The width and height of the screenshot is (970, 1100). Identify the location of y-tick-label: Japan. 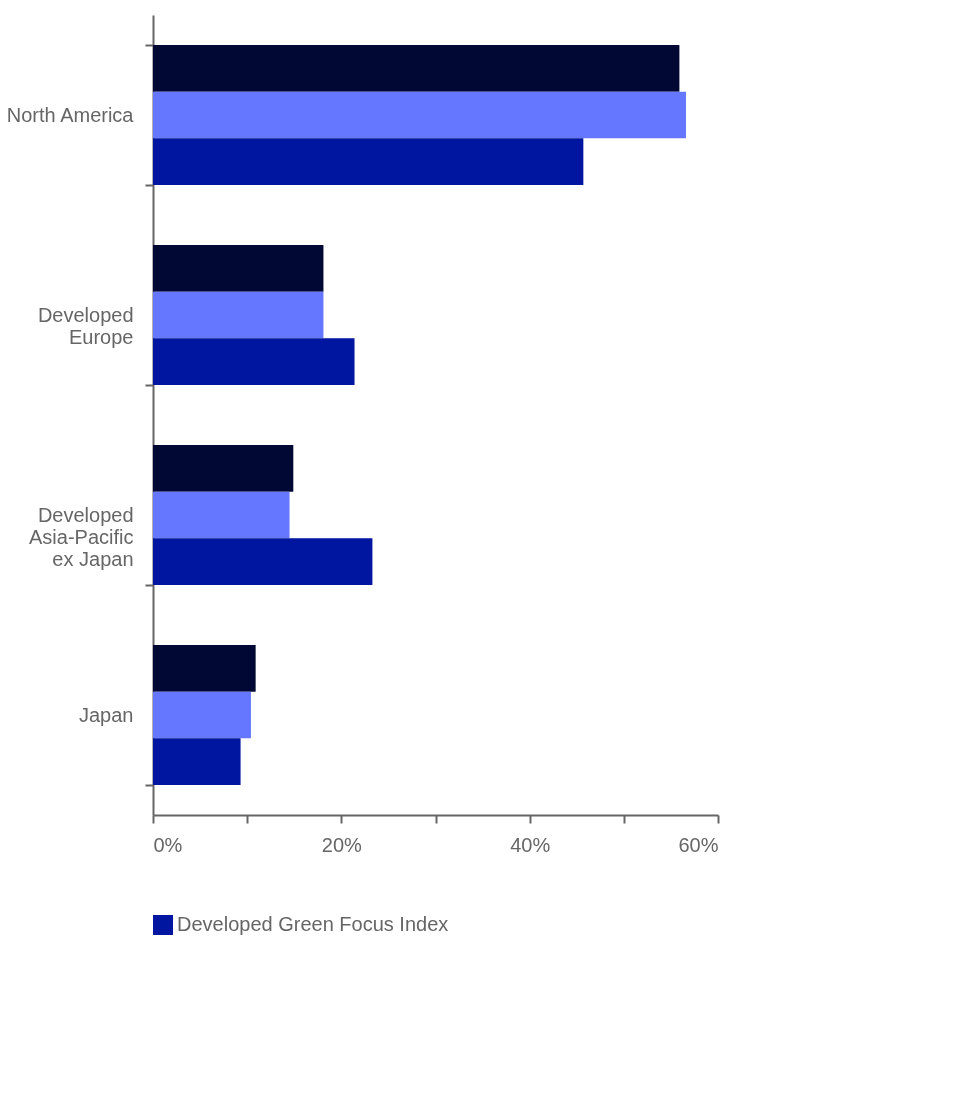
(106, 714).